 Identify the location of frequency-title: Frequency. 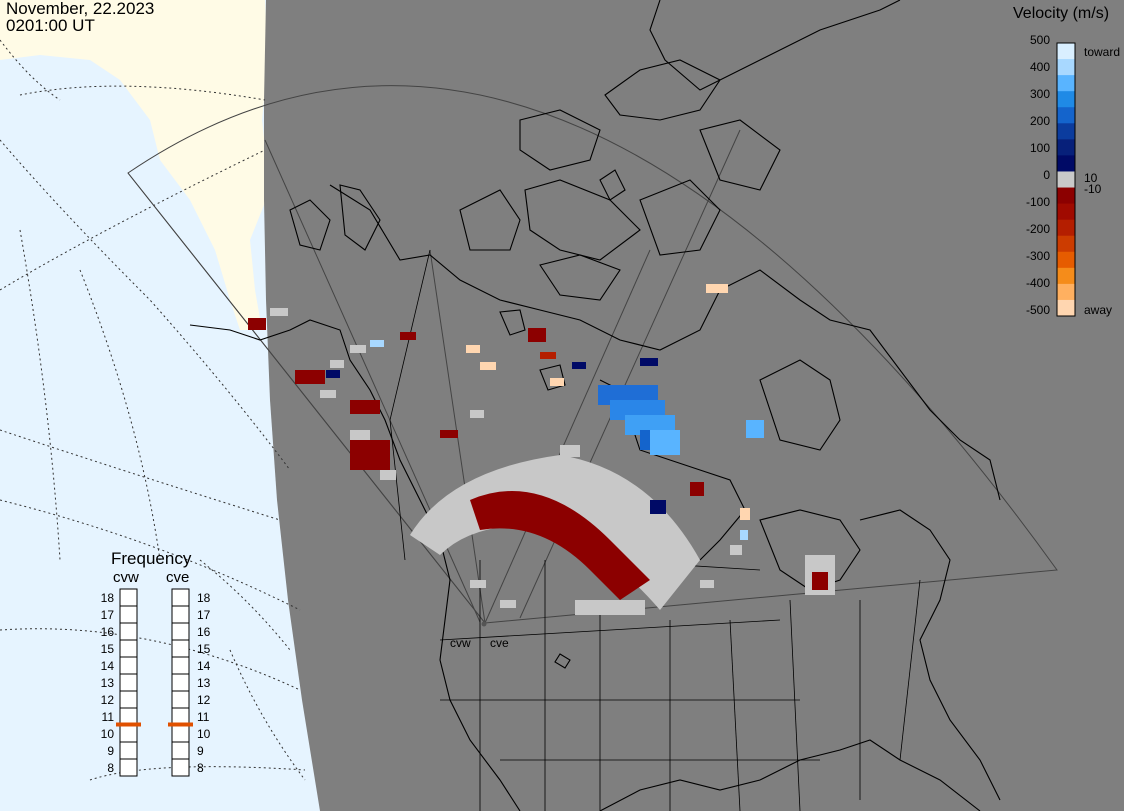
(151, 558).